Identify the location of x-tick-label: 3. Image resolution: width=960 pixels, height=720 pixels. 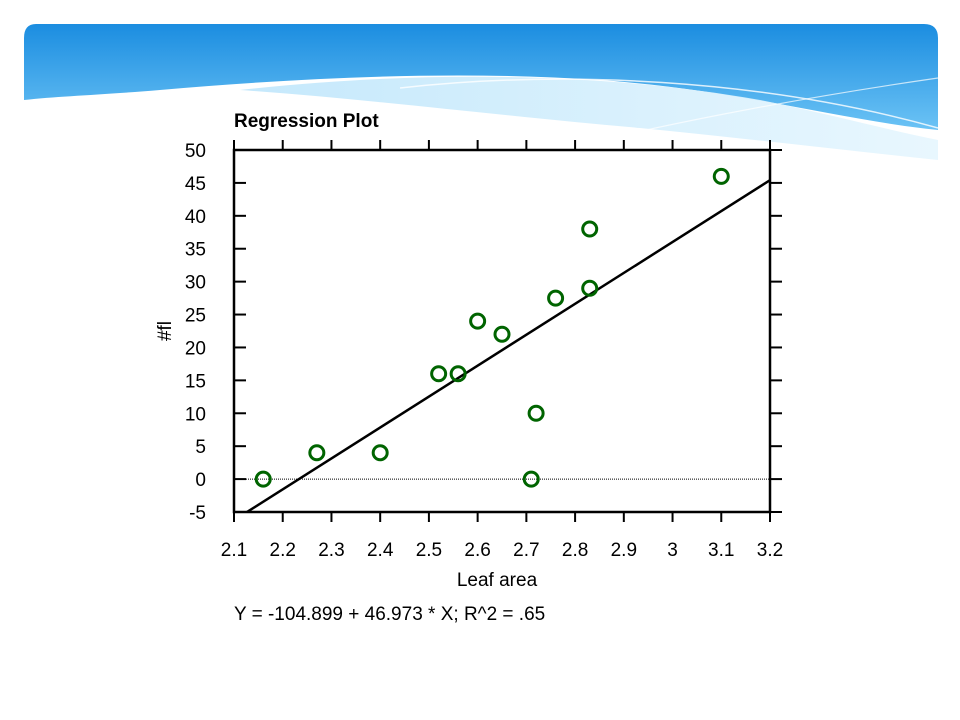
(672, 550).